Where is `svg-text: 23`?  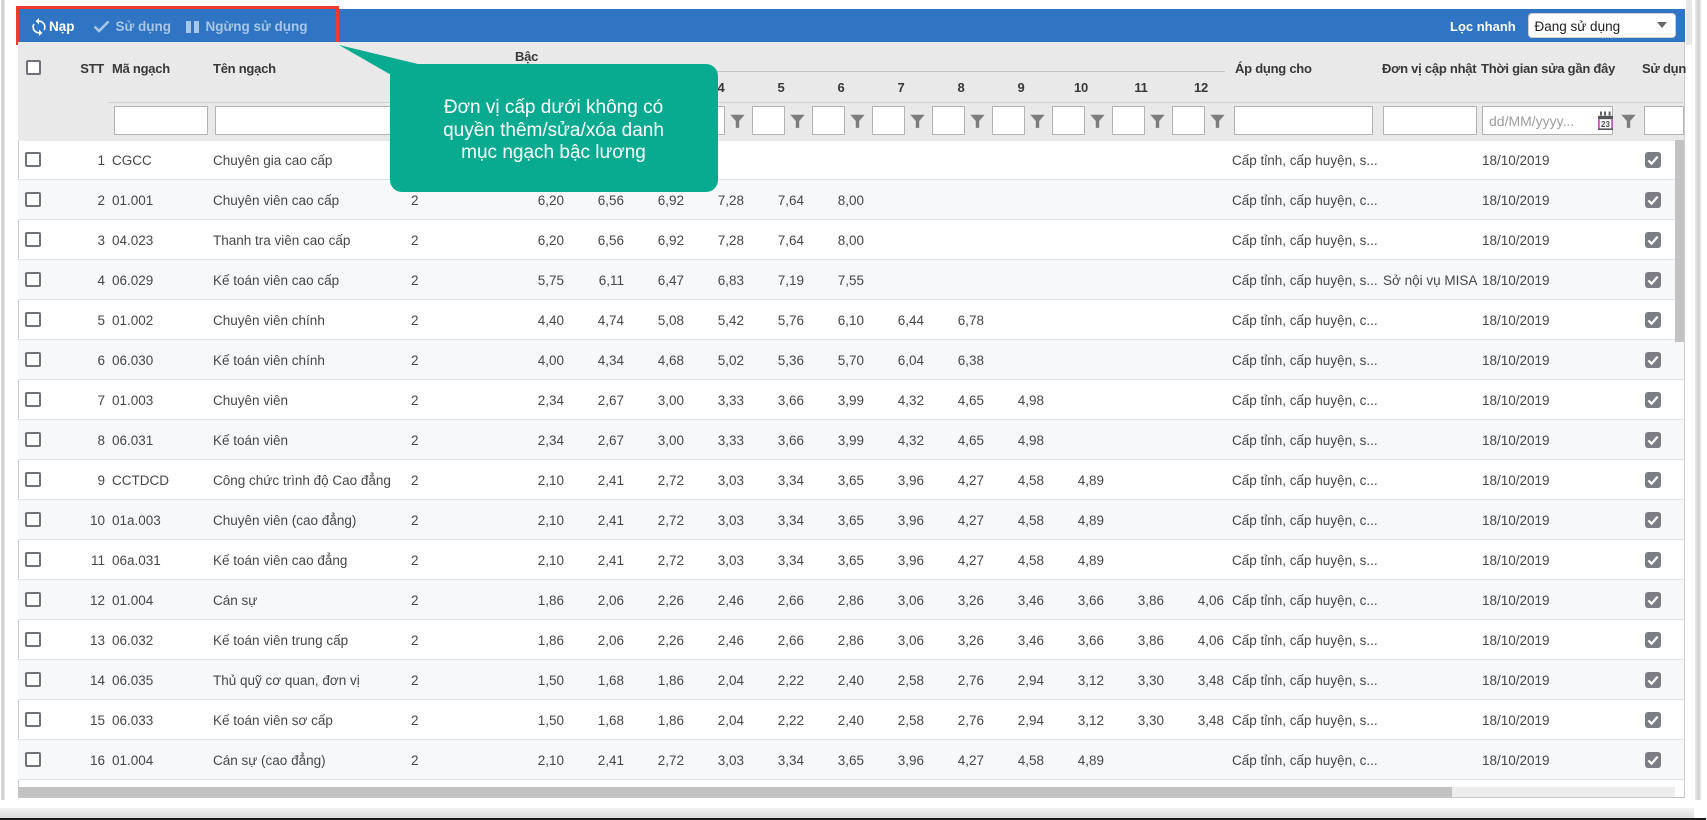
svg-text: 23 is located at coordinates (1605, 124).